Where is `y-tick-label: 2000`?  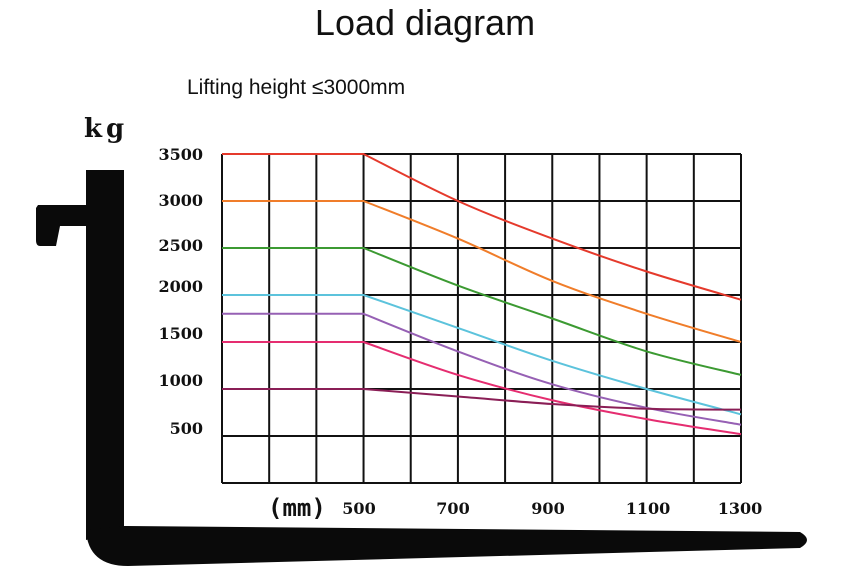 y-tick-label: 2000 is located at coordinates (180, 286).